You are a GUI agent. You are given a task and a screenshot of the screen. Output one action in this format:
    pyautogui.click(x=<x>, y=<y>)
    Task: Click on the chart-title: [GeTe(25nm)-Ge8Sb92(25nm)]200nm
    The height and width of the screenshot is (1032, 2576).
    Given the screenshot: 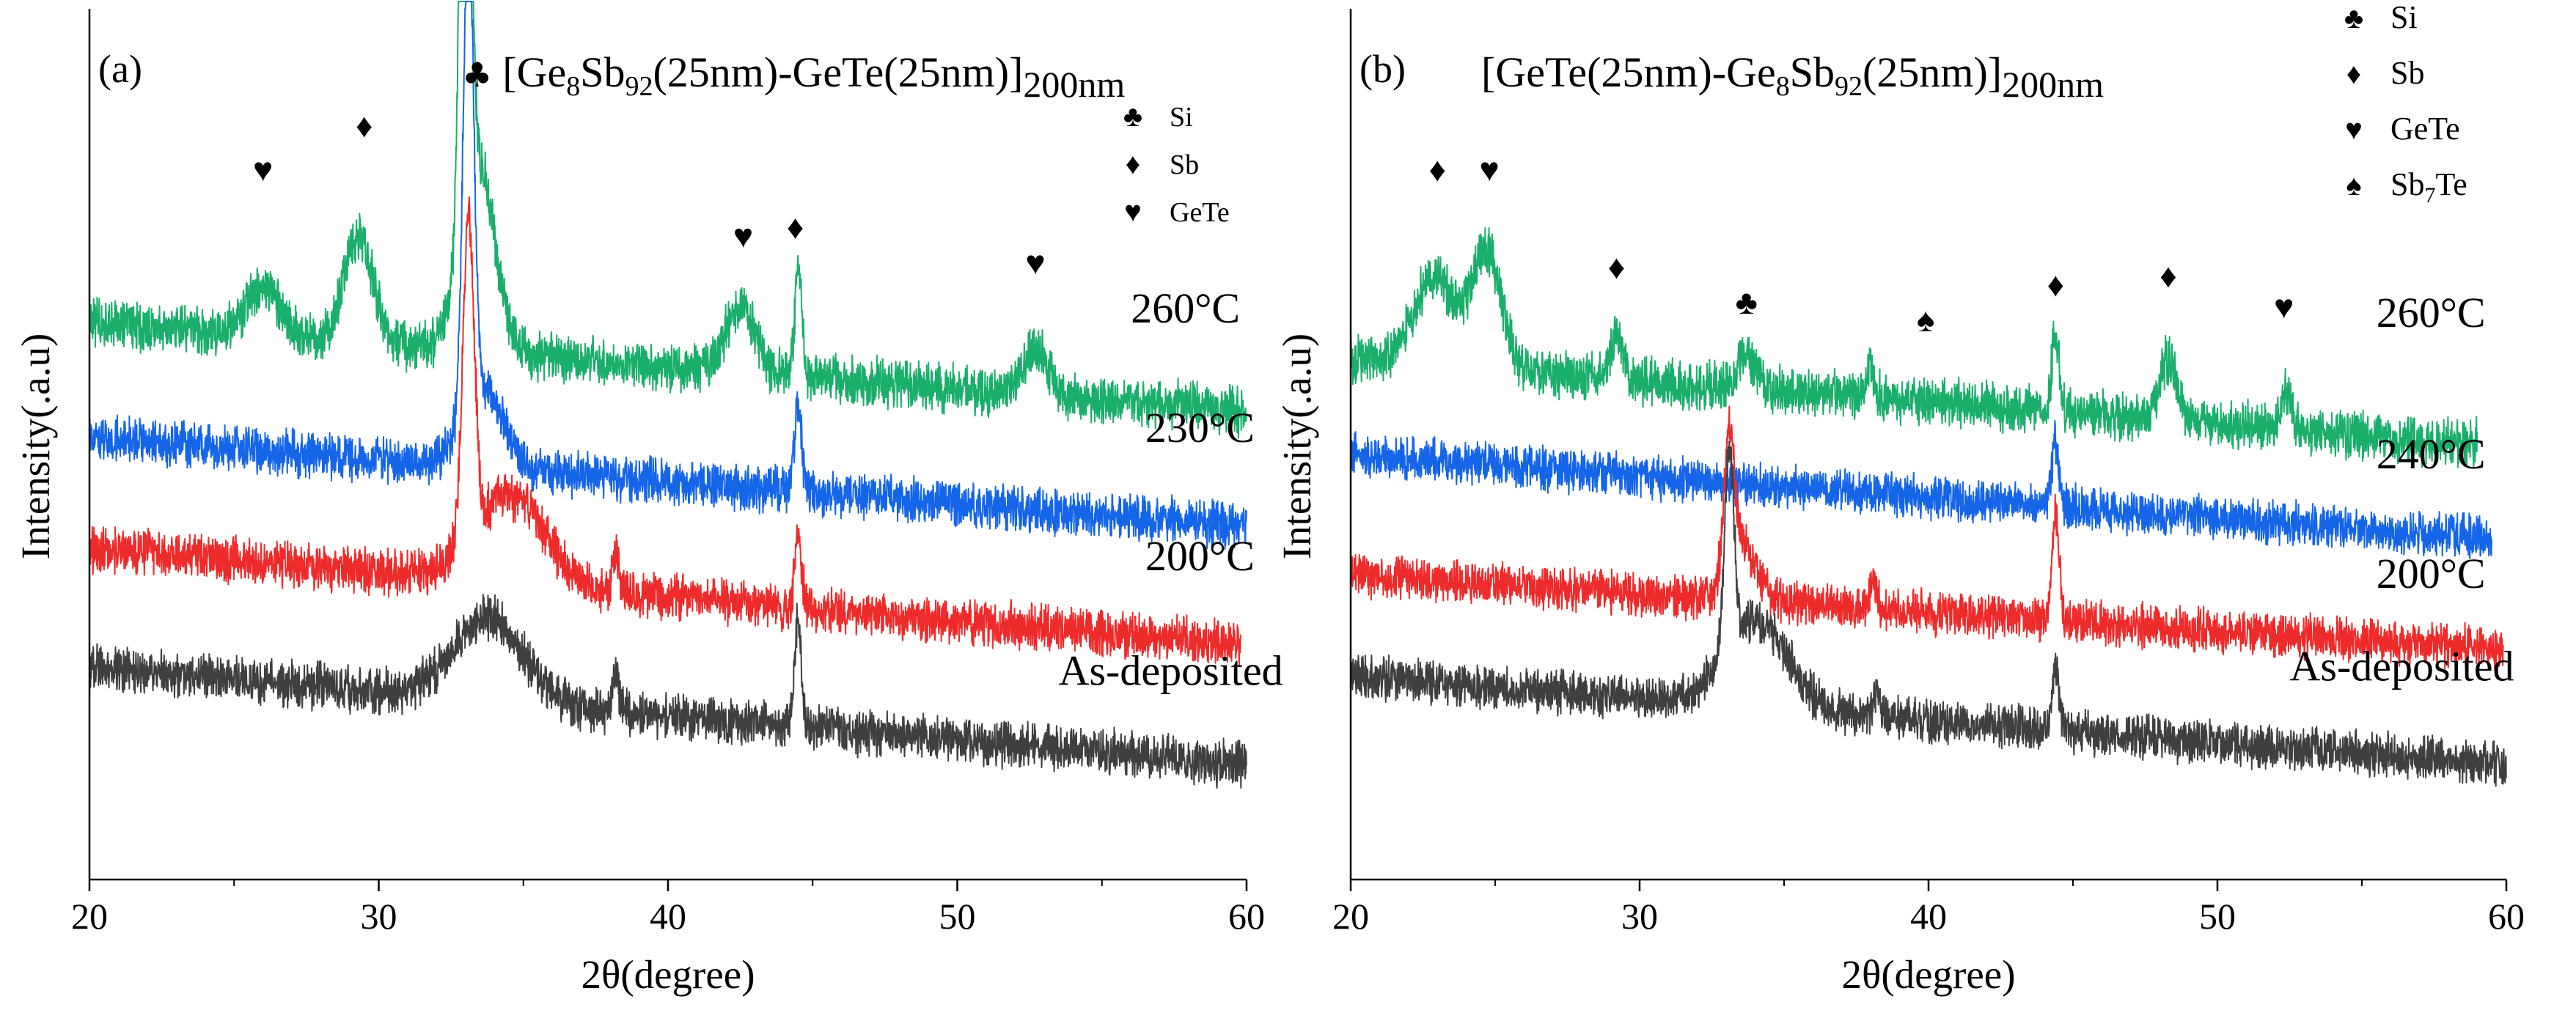 What is the action you would take?
    pyautogui.click(x=1792, y=76)
    